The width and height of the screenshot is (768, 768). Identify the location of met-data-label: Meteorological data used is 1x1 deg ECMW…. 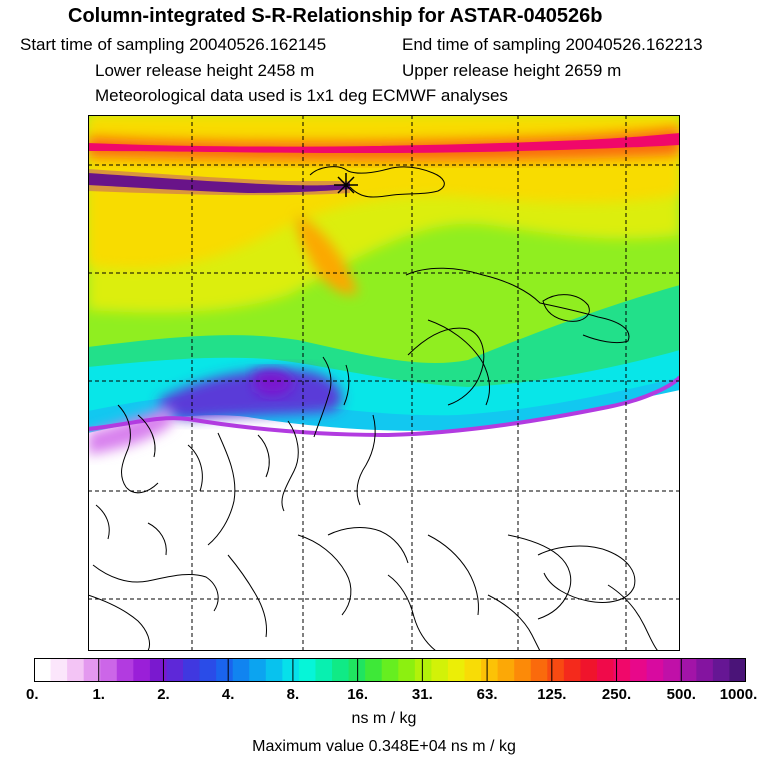
(301, 95).